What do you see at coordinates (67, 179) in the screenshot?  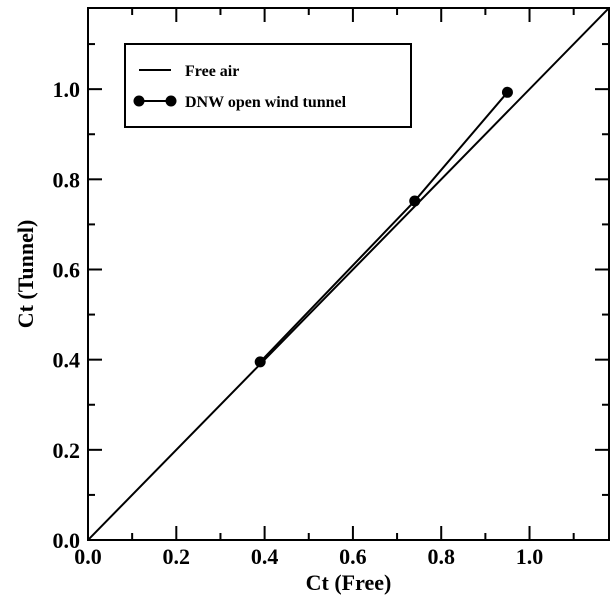 I see `y-tick-label: 0.8` at bounding box center [67, 179].